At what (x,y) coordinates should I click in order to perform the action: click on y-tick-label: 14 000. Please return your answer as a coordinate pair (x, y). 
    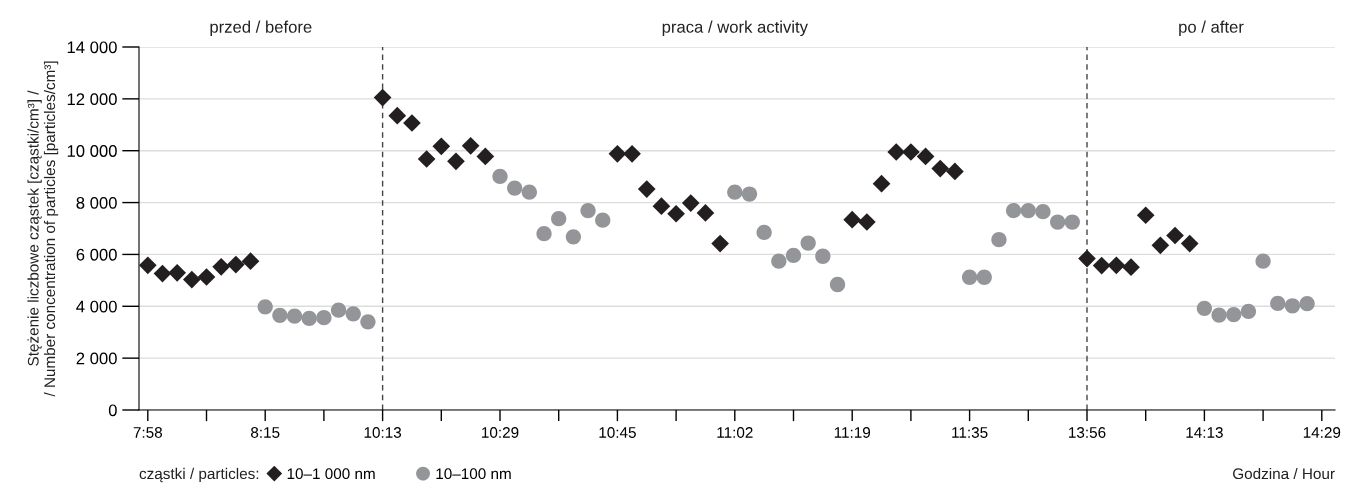
    Looking at the image, I should click on (92, 47).